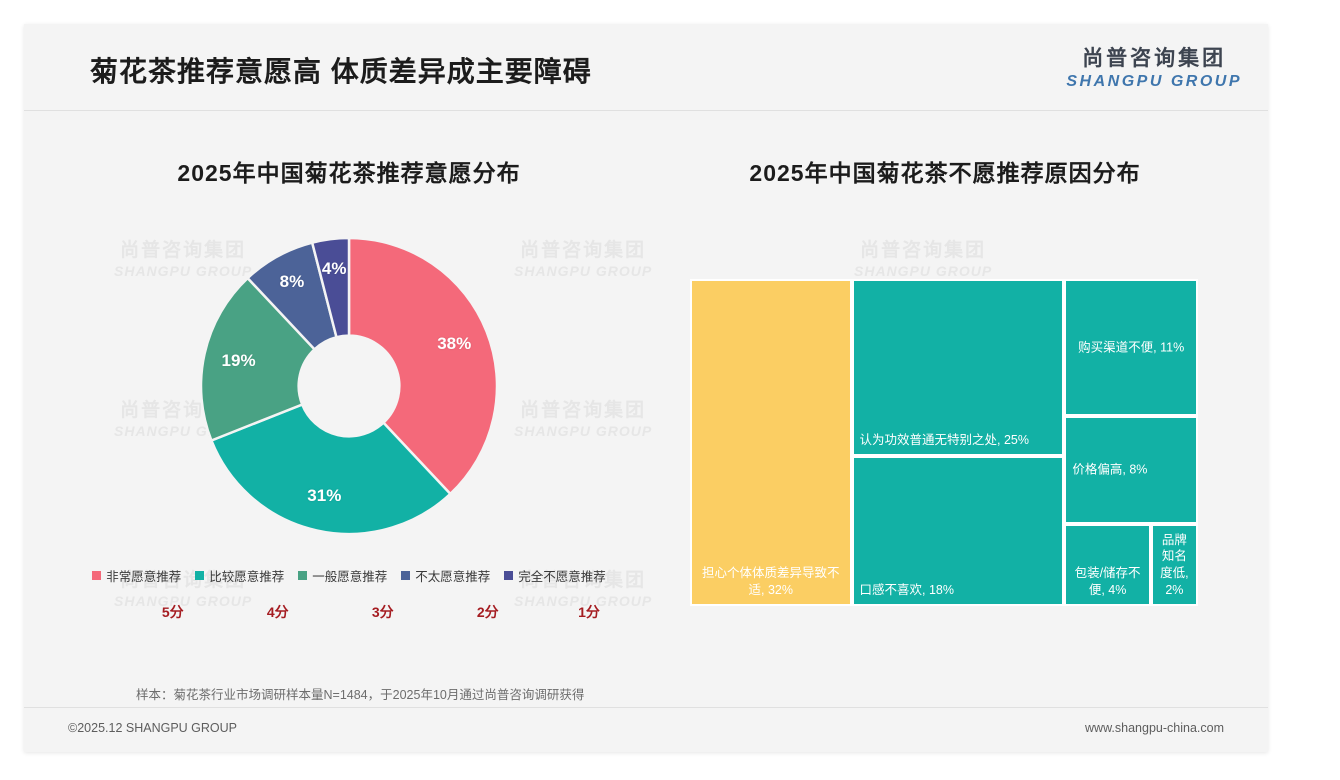  I want to click on legend-item-1: 比较愿意推荐, so click(239, 575).